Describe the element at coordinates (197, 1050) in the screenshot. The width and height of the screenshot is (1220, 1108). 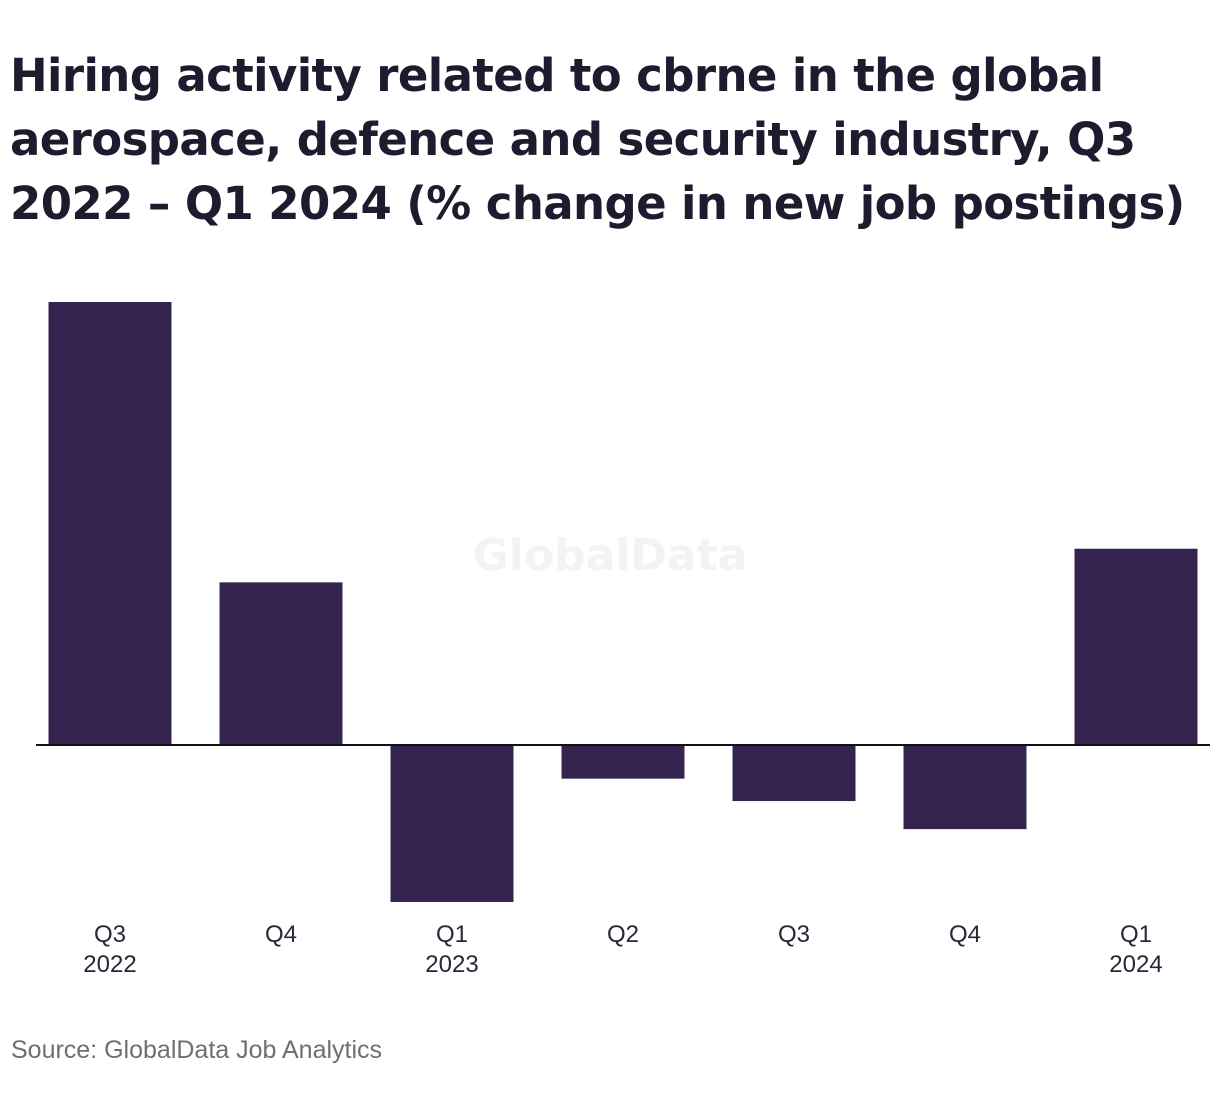
I see `source-note: Source: GlobalData Job Analytics` at that location.